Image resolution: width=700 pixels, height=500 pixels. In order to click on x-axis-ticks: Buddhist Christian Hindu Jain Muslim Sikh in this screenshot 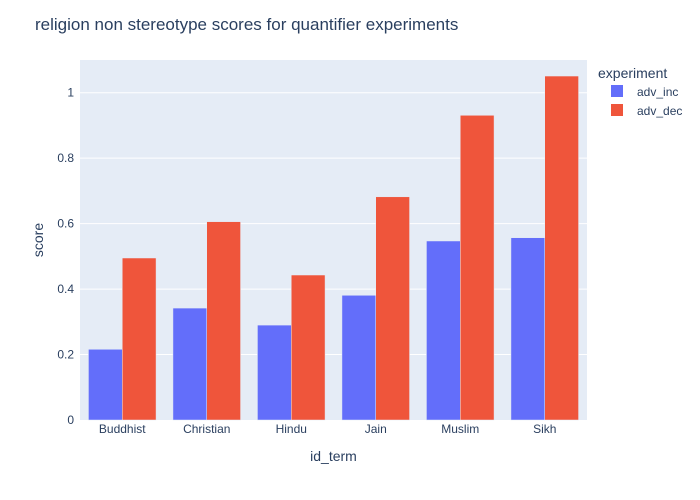, I will do `click(328, 429)`.